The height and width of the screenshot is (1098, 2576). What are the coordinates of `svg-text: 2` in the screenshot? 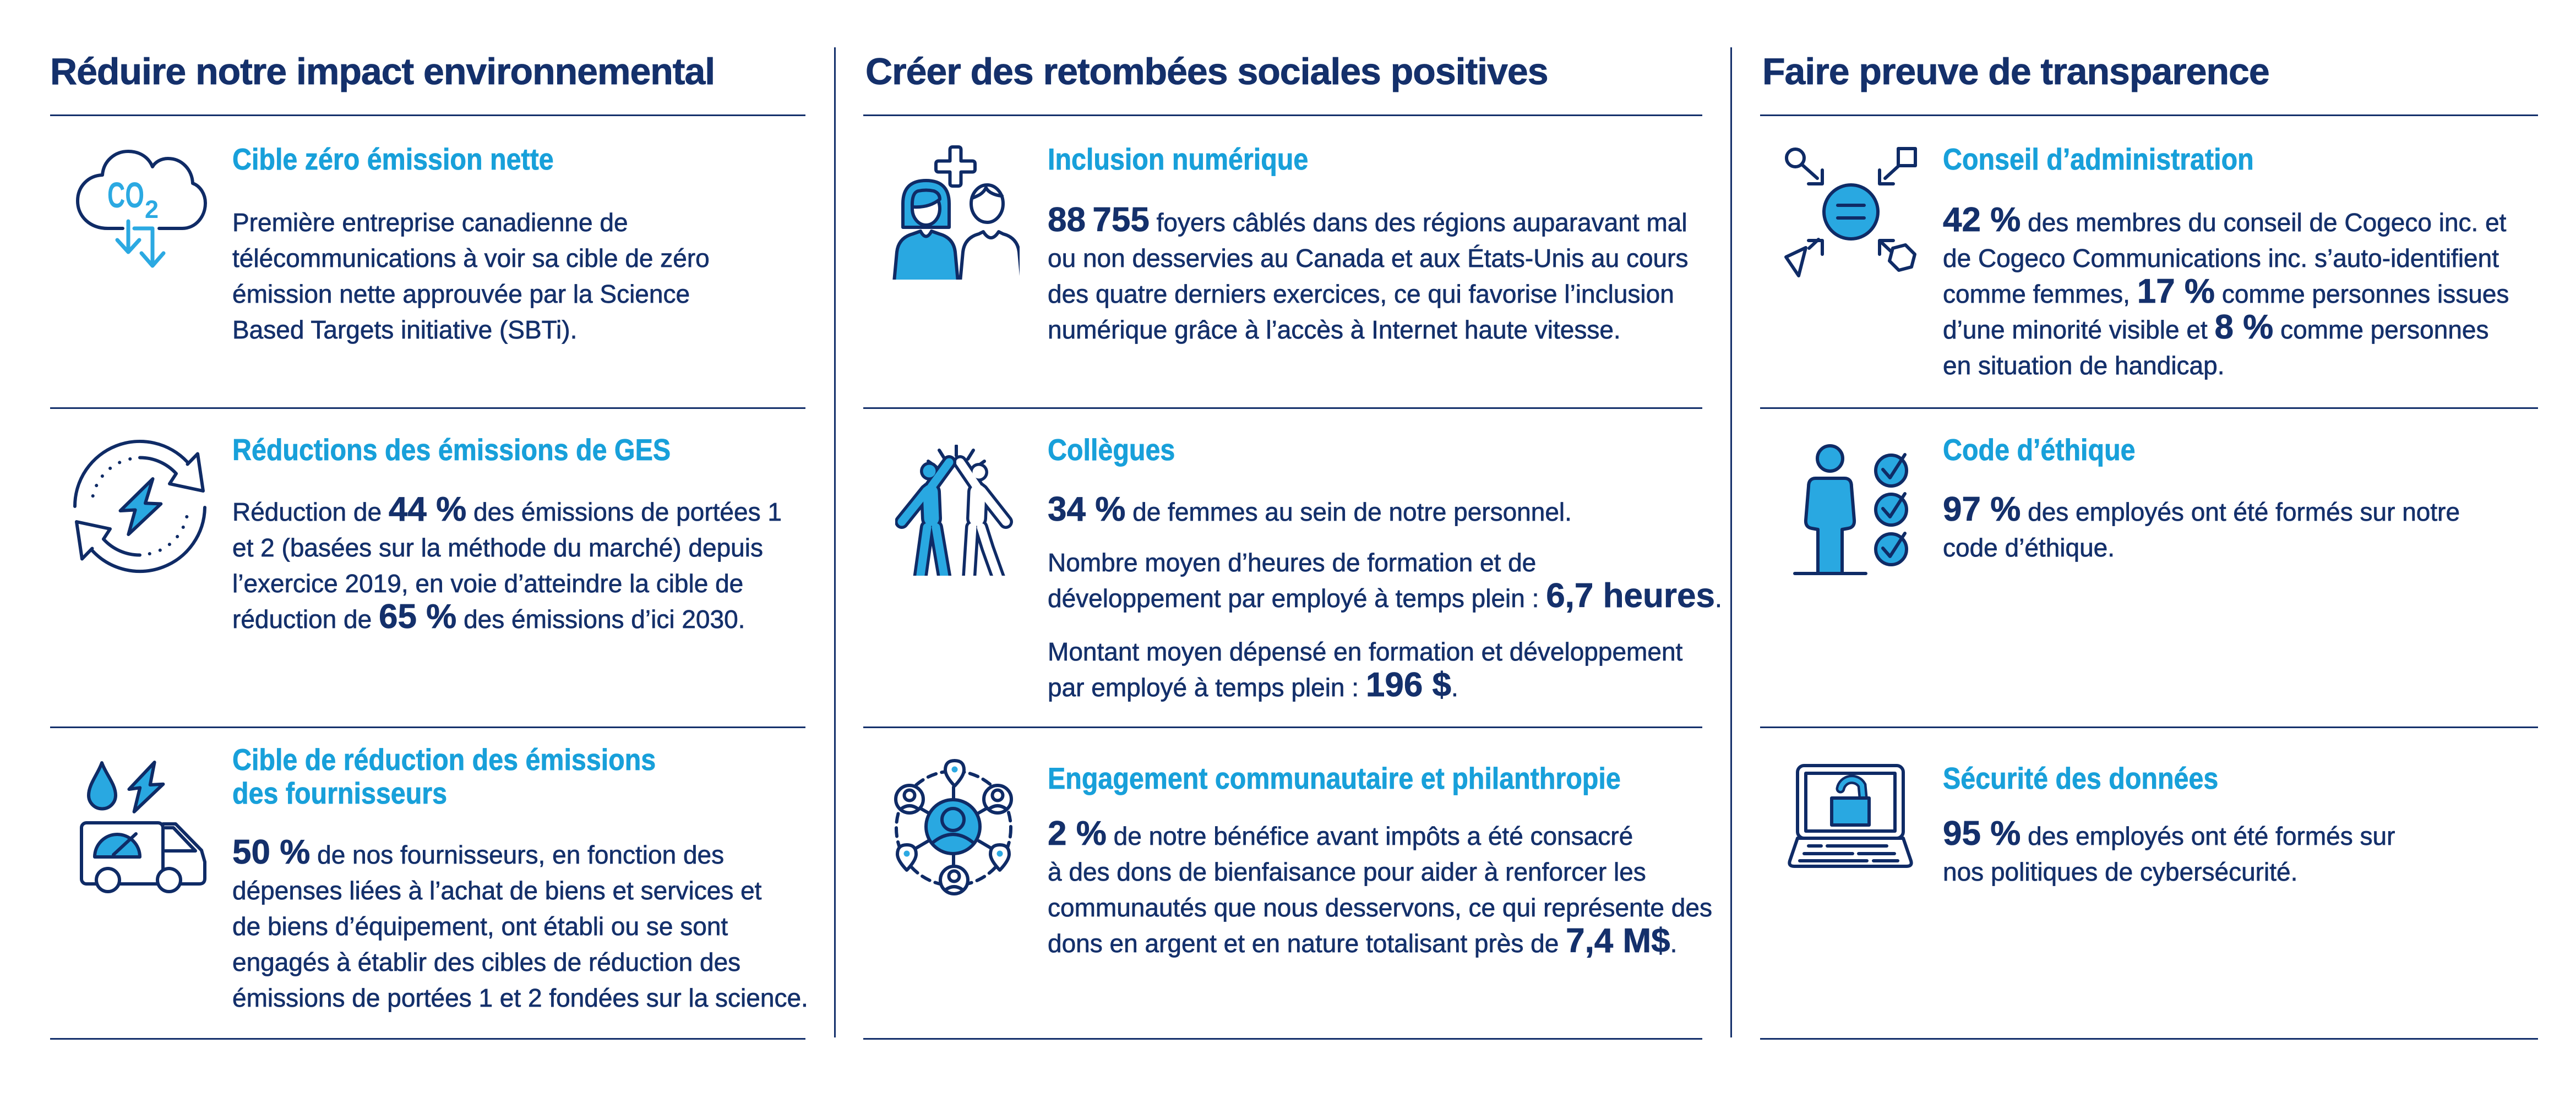 It's located at (152, 209).